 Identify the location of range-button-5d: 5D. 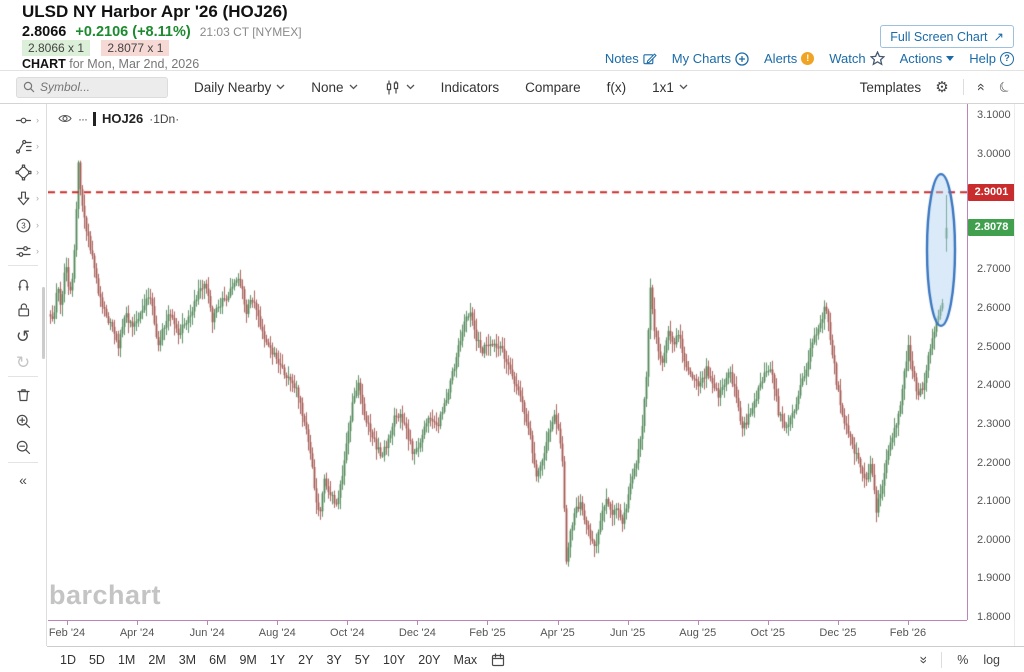
(96, 659).